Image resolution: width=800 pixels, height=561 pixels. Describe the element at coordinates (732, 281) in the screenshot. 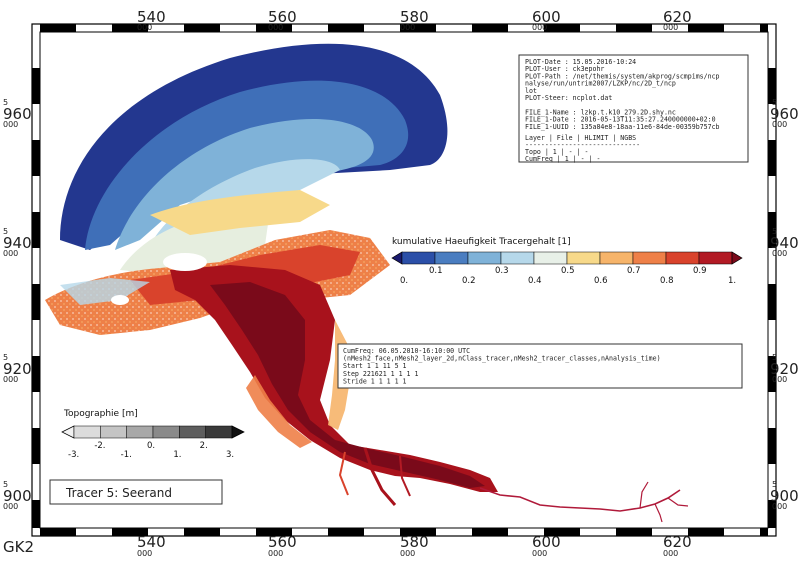

I see `legend-label: 1.` at that location.